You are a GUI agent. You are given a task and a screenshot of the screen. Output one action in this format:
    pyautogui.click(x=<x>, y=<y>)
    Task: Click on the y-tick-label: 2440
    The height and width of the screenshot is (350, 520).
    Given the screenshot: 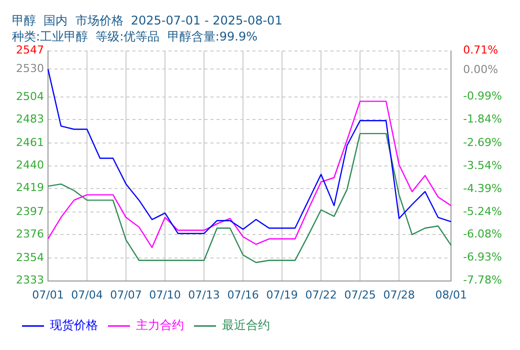 What is the action you would take?
    pyautogui.click(x=30, y=165)
    